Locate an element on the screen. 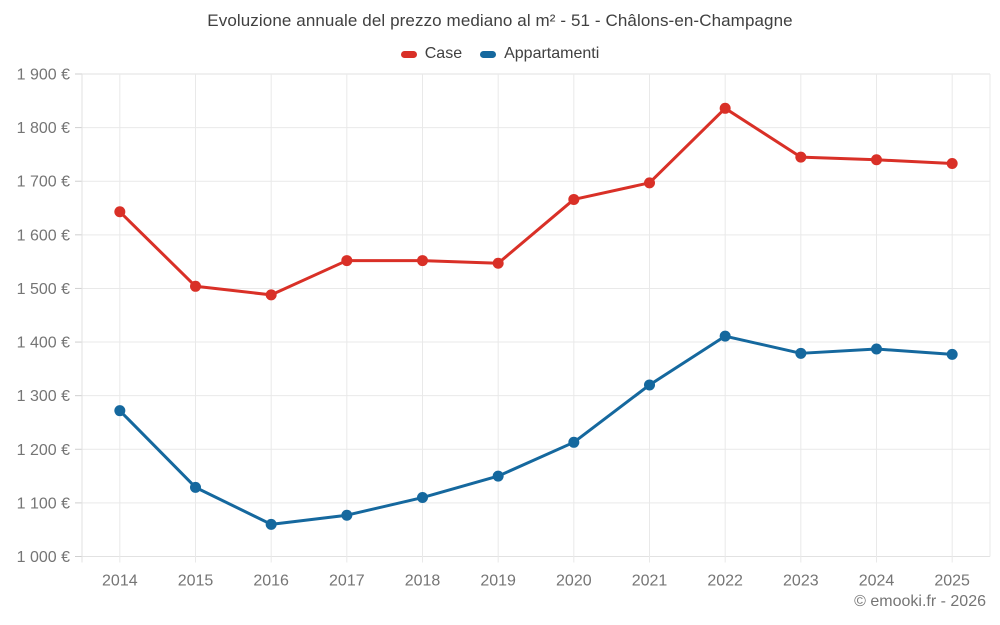 This screenshot has height=625, width=1000. legend-item-case: Case is located at coordinates (431, 54).